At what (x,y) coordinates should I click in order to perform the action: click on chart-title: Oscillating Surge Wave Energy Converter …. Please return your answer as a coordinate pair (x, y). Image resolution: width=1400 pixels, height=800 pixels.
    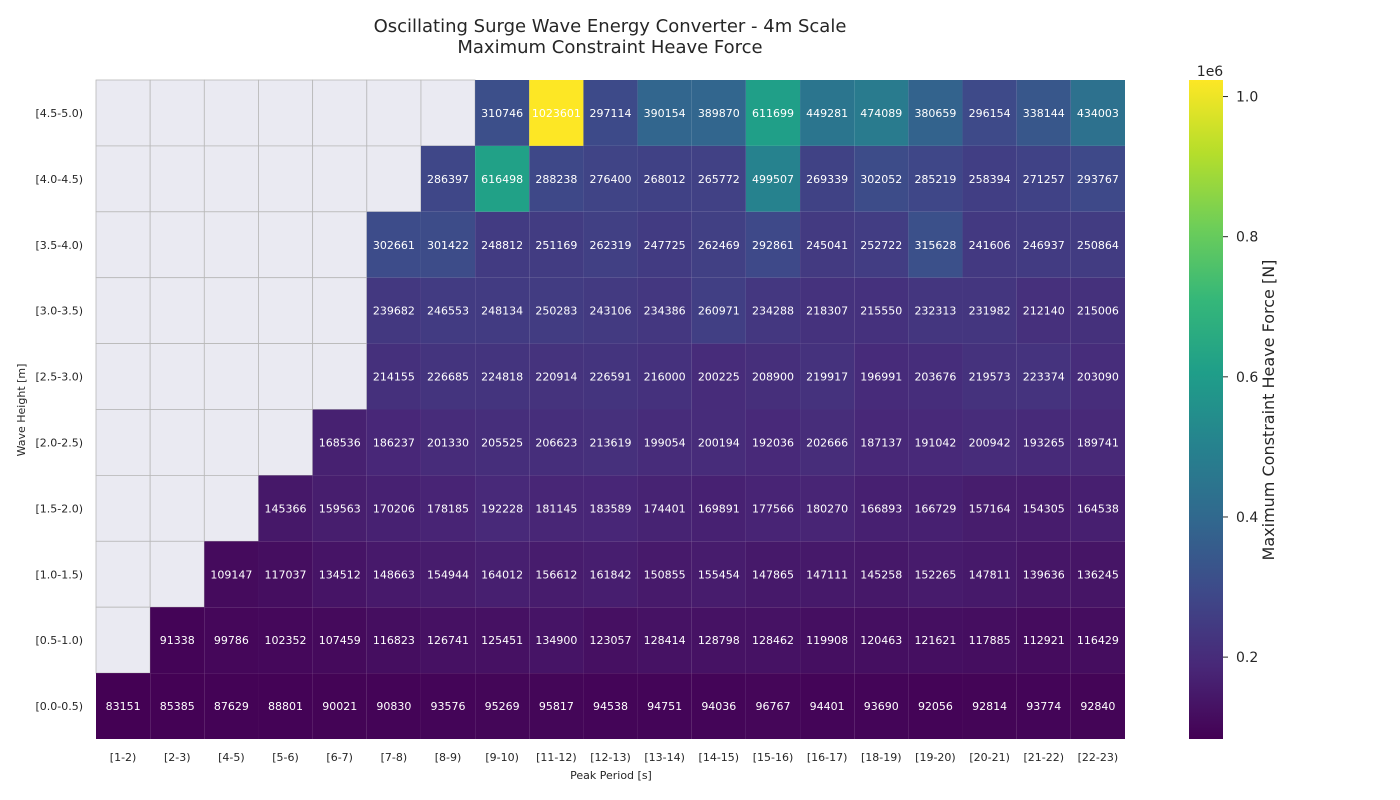
    Looking at the image, I should click on (610, 26).